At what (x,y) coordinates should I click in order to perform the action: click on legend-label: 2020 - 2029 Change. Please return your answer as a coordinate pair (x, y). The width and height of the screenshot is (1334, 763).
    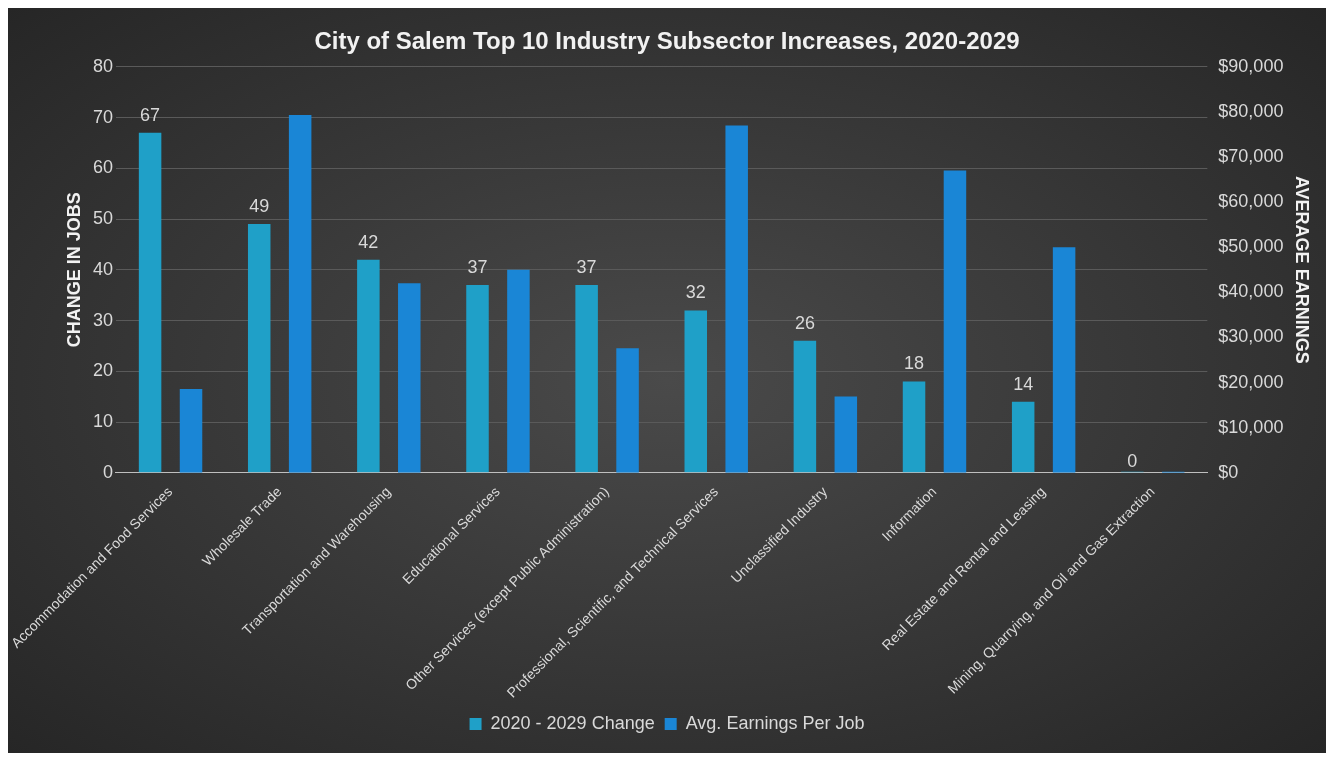
    Looking at the image, I should click on (572, 722).